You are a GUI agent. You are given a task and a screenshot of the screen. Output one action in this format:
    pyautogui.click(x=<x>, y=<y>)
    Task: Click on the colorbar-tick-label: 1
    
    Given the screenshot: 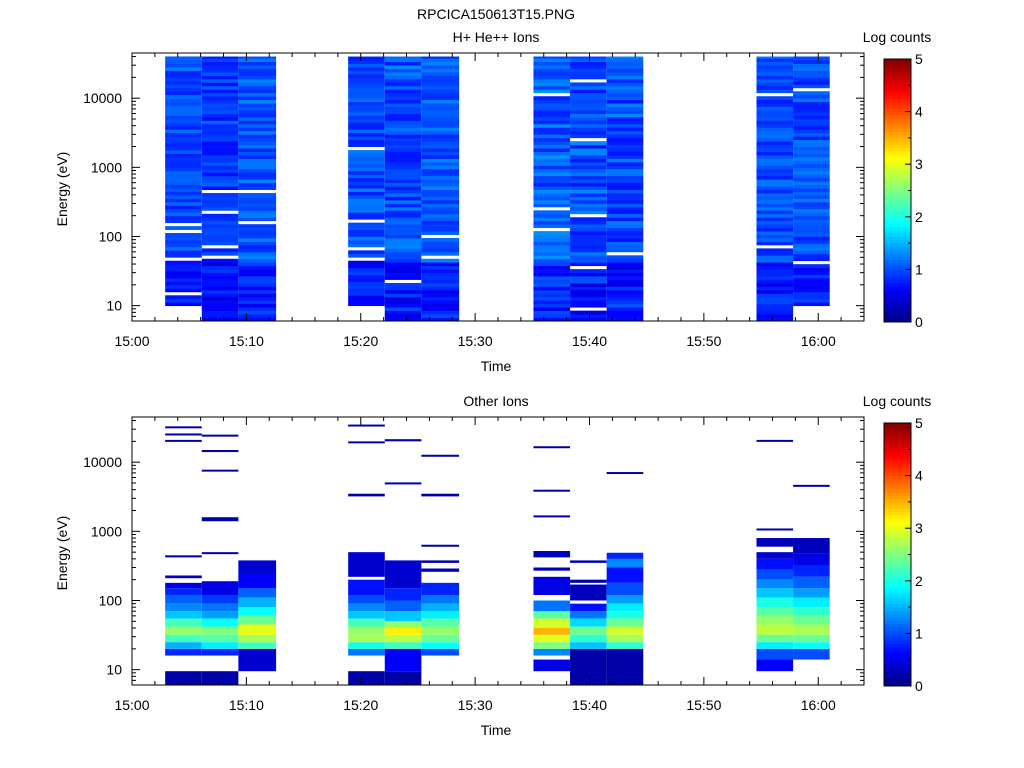 What is the action you would take?
    pyautogui.click(x=919, y=269)
    